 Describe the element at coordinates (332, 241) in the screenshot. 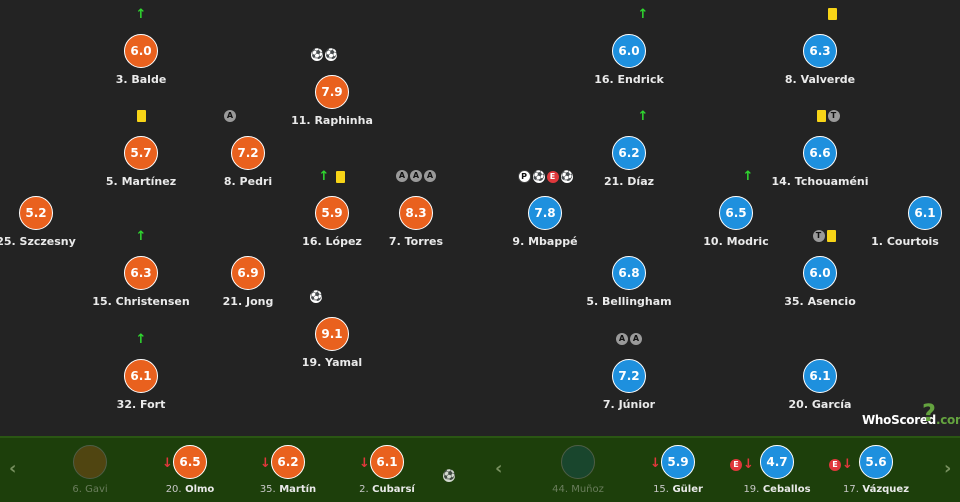

I see `player-name: 16. López` at that location.